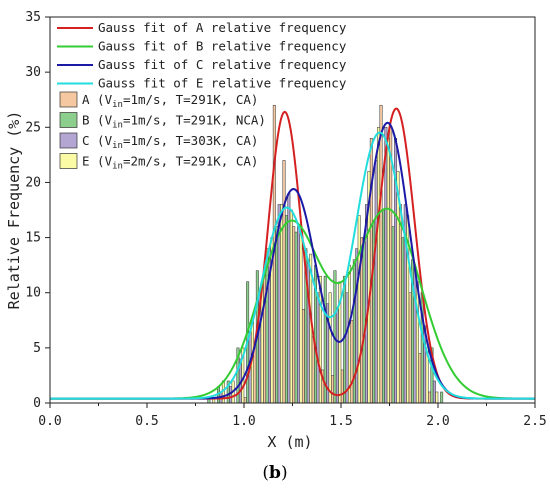 Image resolution: width=550 pixels, height=490 pixels. Describe the element at coordinates (284, 473) in the screenshot. I see `panel-label-close: )` at that location.